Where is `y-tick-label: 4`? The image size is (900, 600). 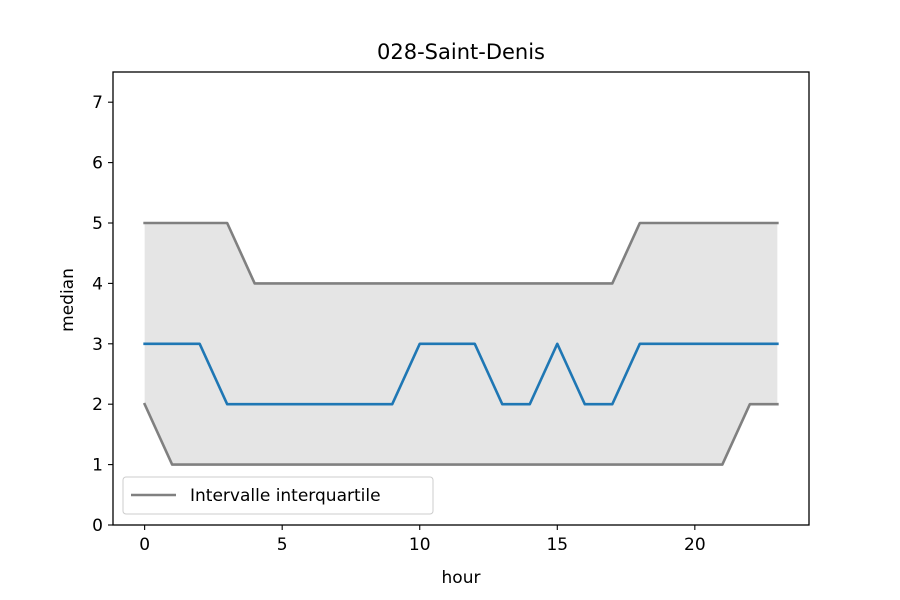 y-tick-label: 4 is located at coordinates (97, 284).